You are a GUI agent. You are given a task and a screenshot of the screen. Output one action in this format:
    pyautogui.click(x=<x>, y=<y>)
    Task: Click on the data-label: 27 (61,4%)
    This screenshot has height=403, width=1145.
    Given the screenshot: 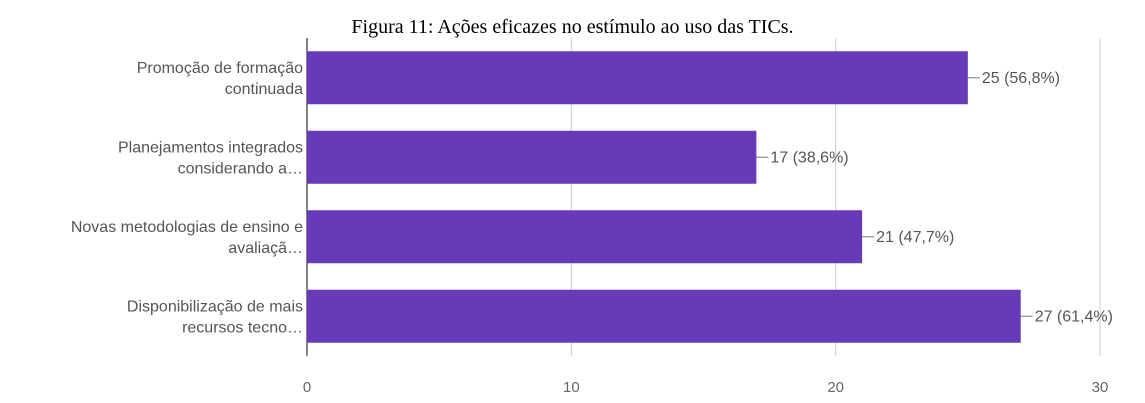 What is the action you would take?
    pyautogui.click(x=1074, y=316)
    